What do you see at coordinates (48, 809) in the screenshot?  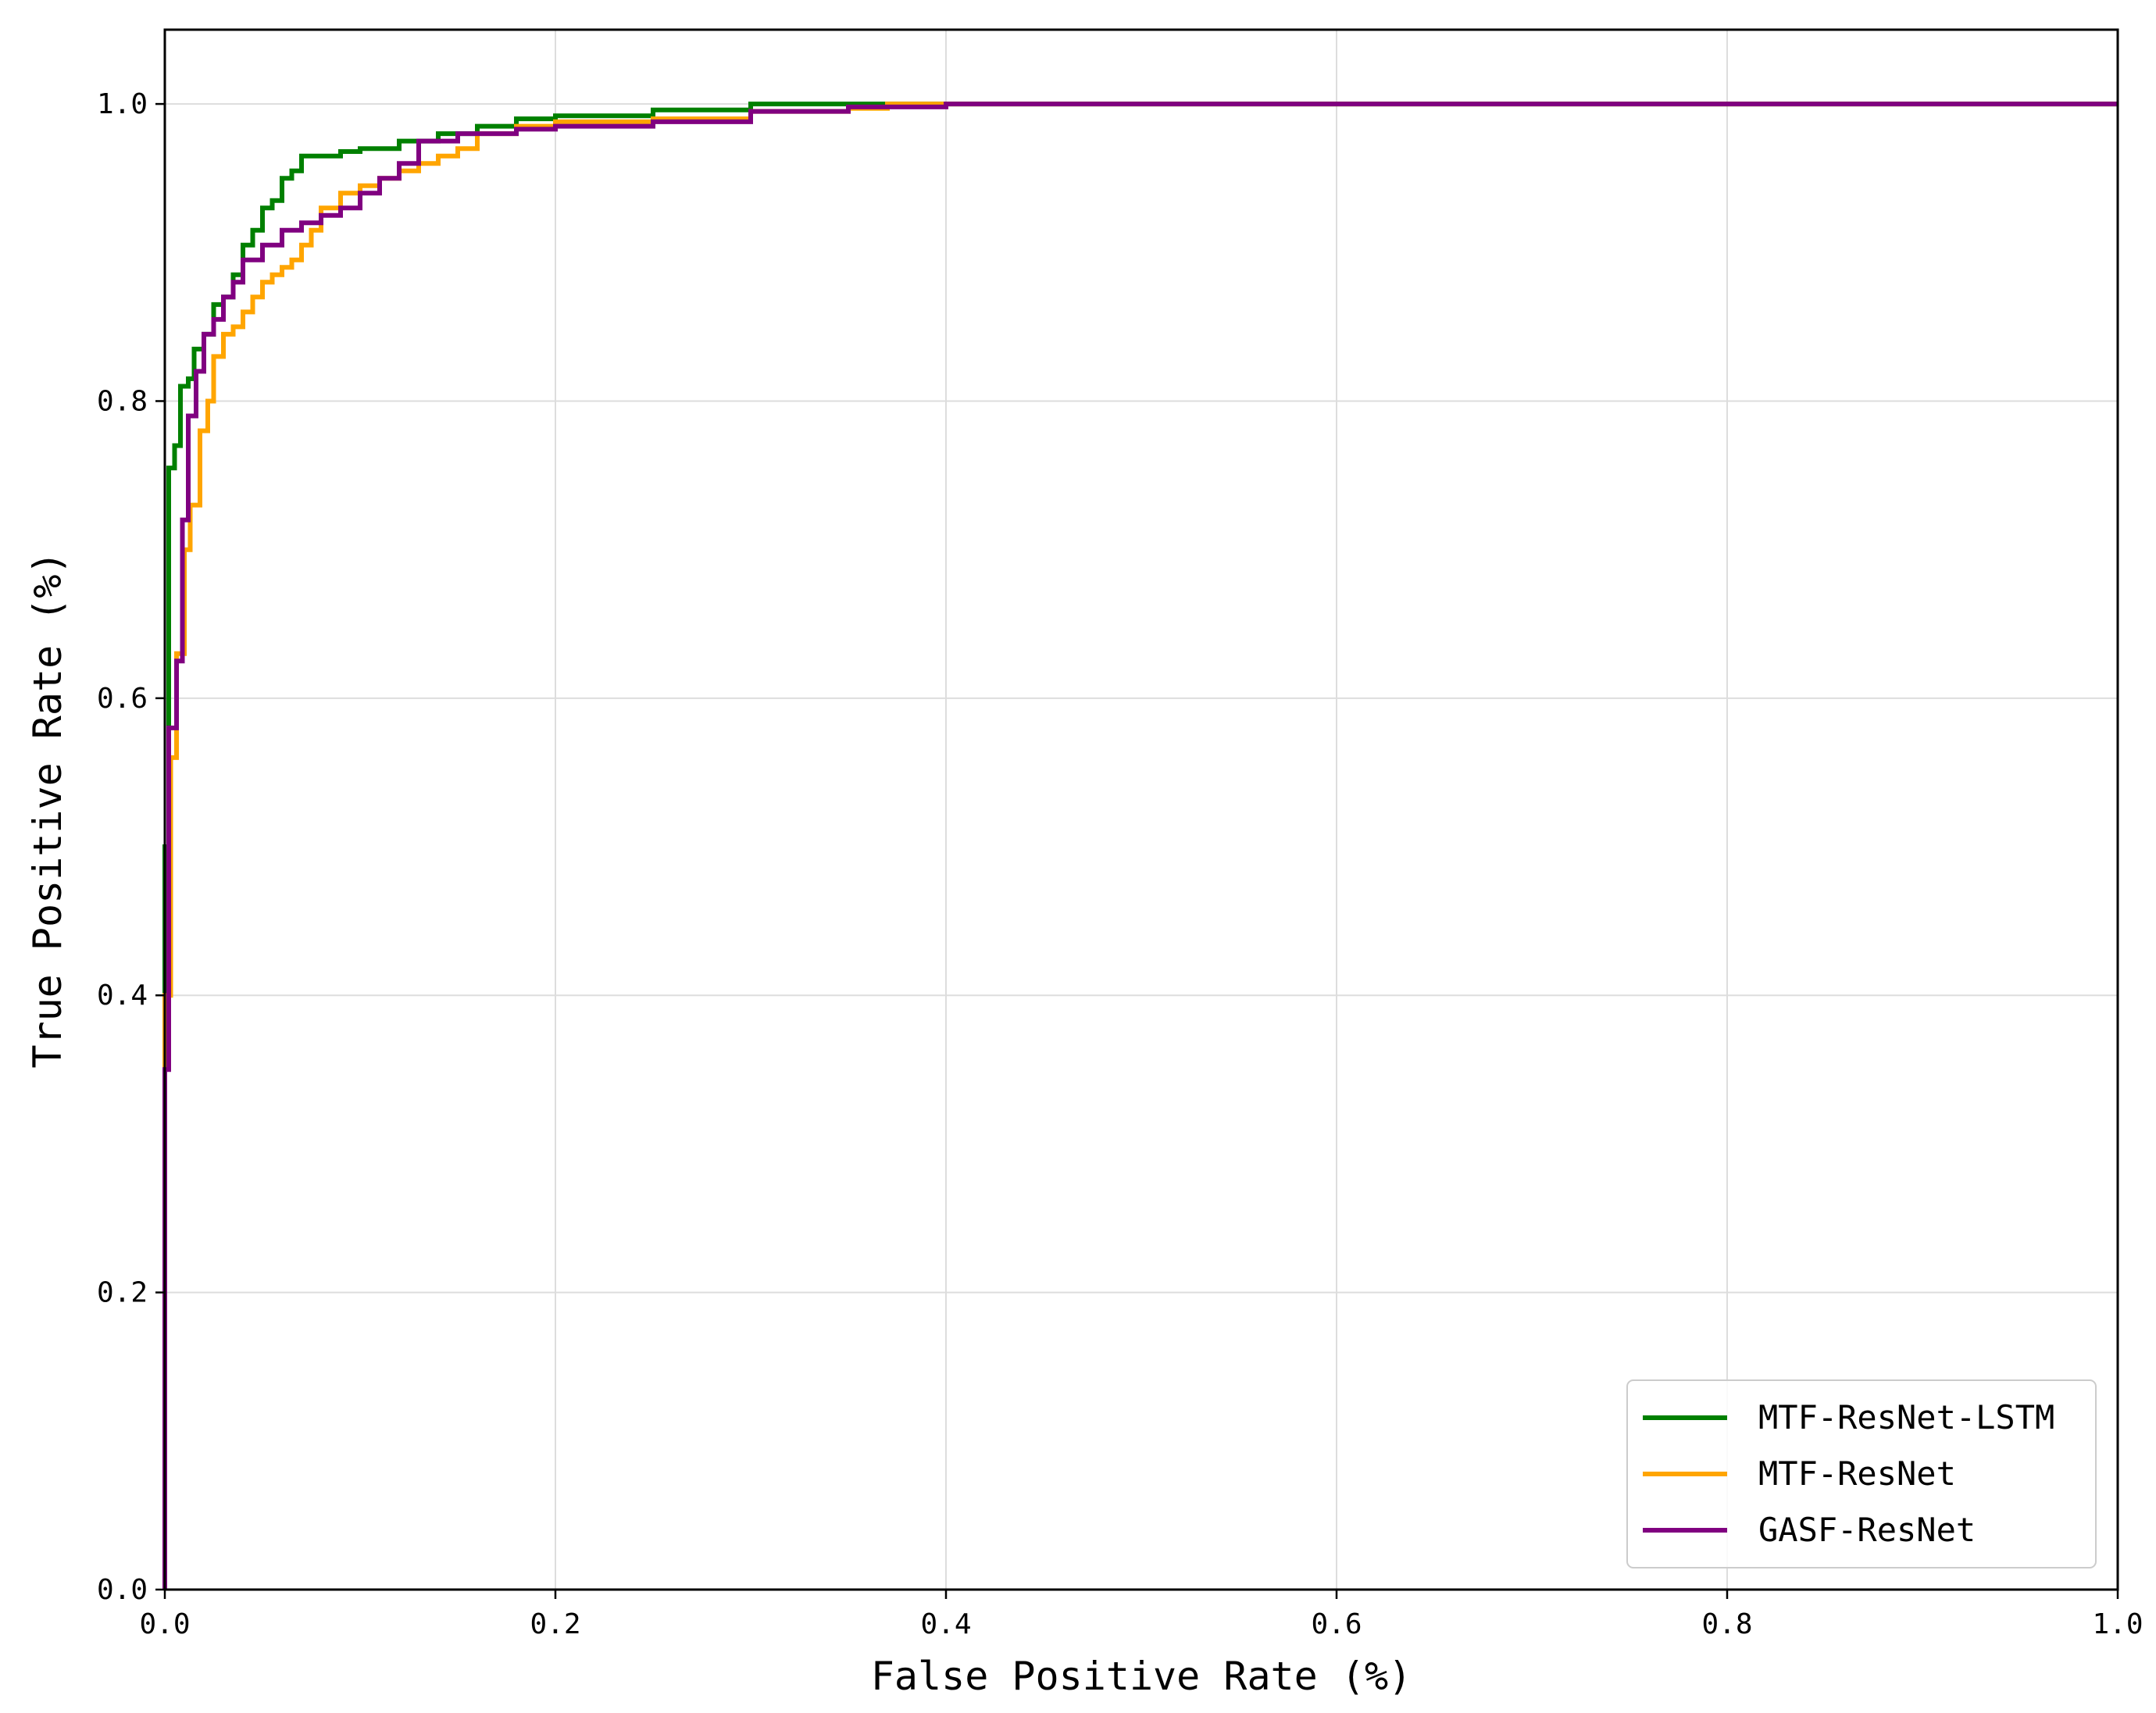 I see `y-axis-label: True Positive Rate (%)` at bounding box center [48, 809].